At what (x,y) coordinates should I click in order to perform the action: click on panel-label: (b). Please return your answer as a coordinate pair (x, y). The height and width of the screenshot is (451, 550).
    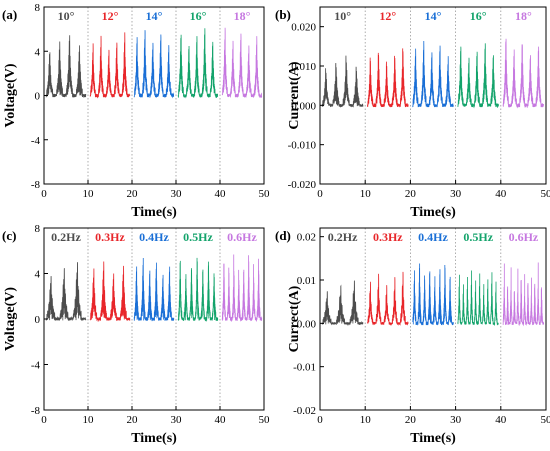
    Looking at the image, I should click on (283, 14).